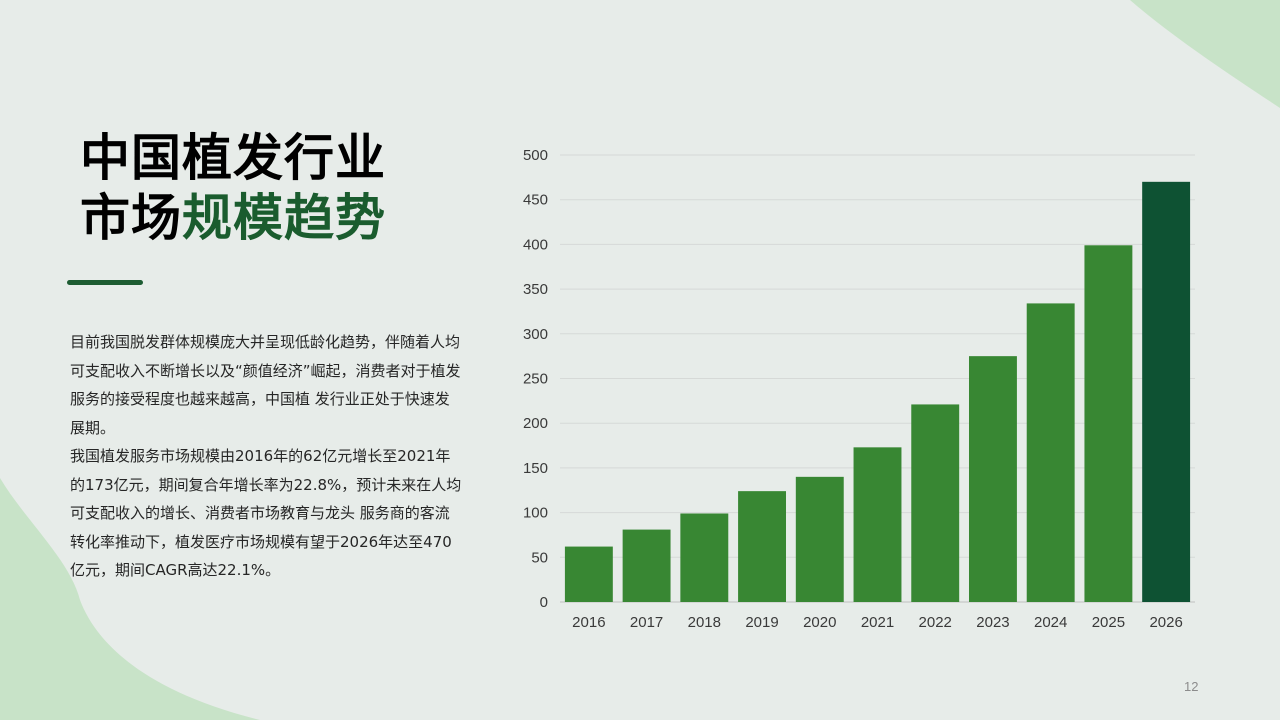 The height and width of the screenshot is (720, 1280). I want to click on bar-2016, so click(588, 574).